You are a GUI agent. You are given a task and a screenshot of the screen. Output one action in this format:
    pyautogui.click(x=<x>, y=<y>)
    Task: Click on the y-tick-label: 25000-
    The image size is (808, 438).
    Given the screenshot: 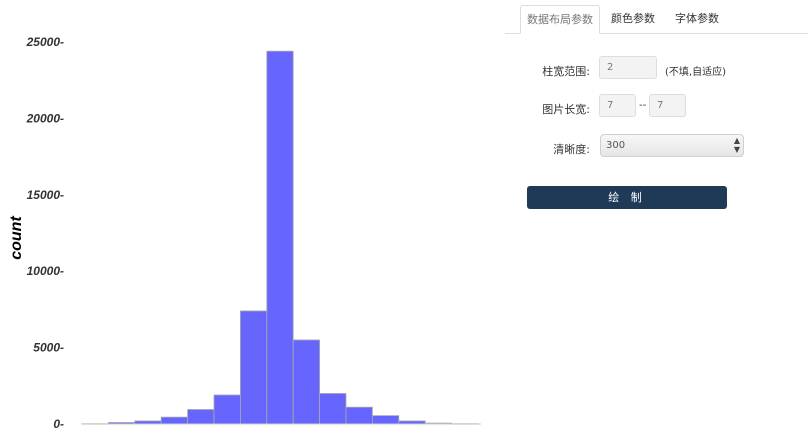 What is the action you would take?
    pyautogui.click(x=45, y=42)
    